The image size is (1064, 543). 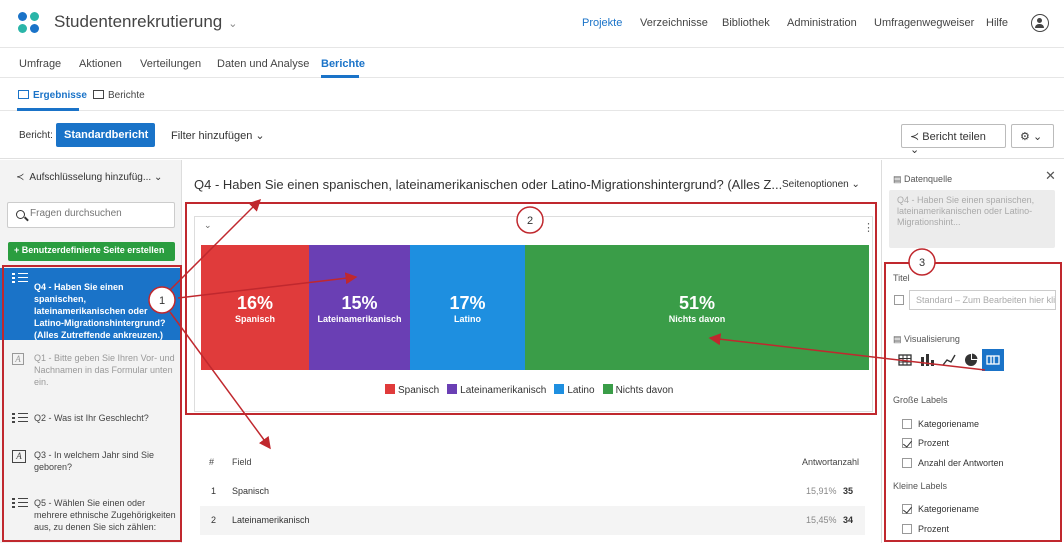 I want to click on pie-chart-icon, so click(x=971, y=359).